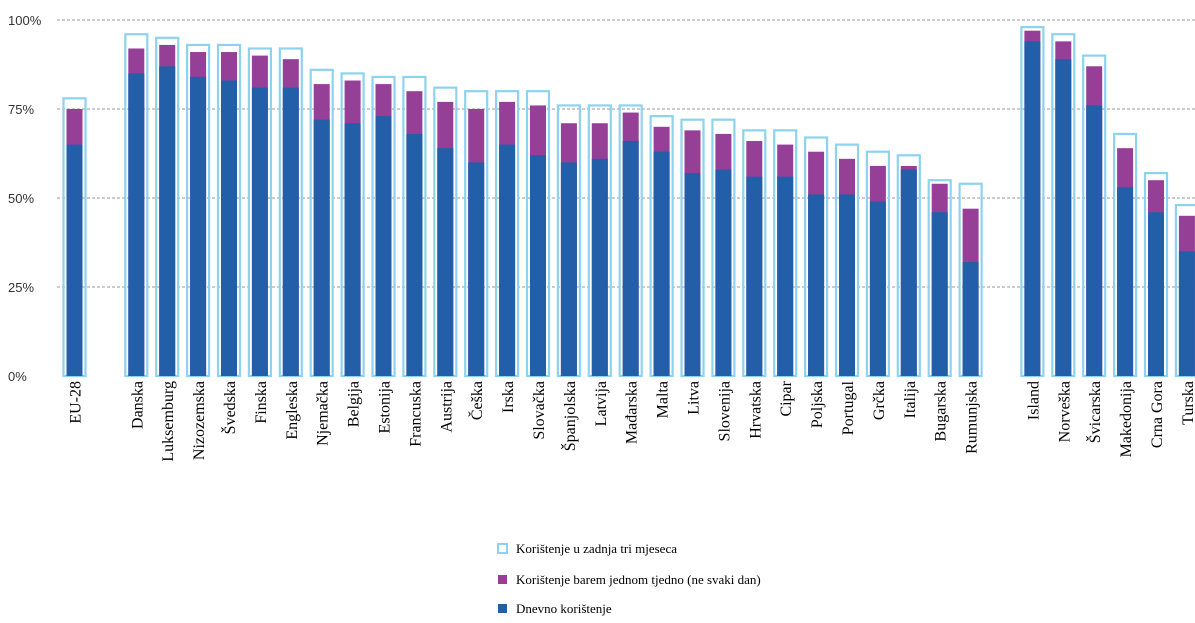 The image size is (1195, 623). I want to click on x-label-turska: Turska, so click(1187, 403).